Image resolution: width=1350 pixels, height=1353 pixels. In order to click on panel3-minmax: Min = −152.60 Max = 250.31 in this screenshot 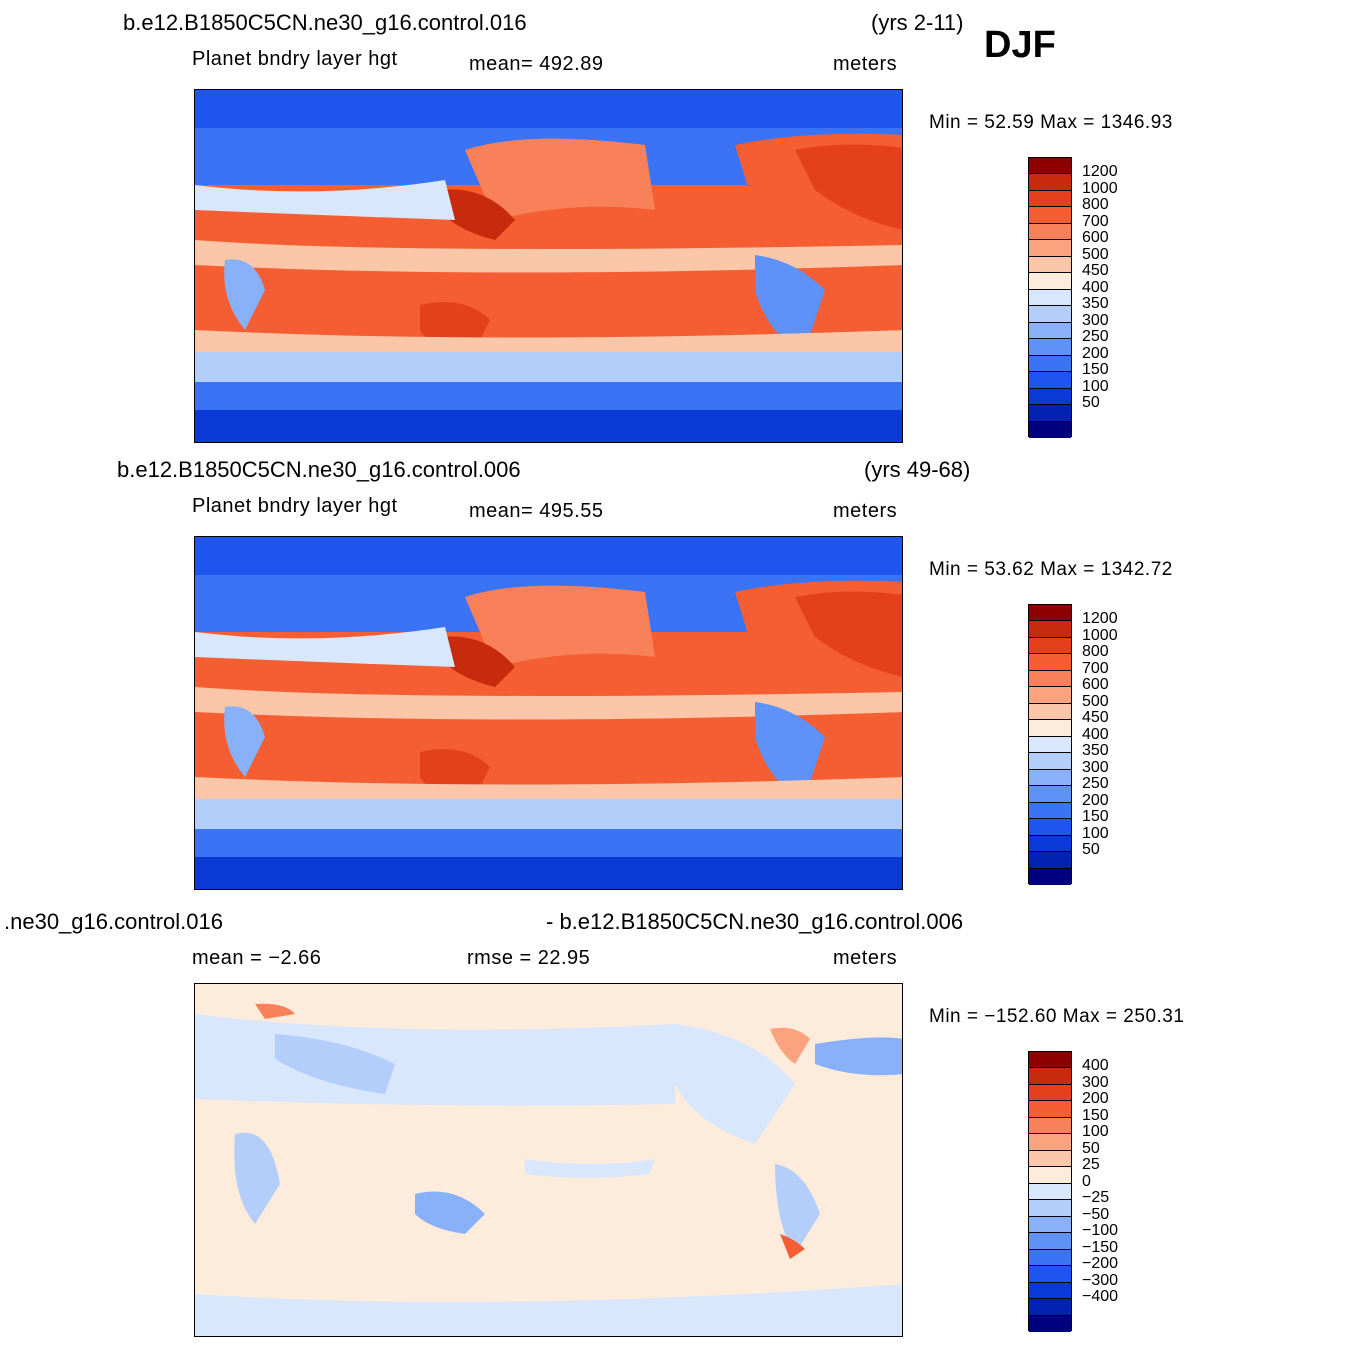, I will do `click(1057, 1016)`.